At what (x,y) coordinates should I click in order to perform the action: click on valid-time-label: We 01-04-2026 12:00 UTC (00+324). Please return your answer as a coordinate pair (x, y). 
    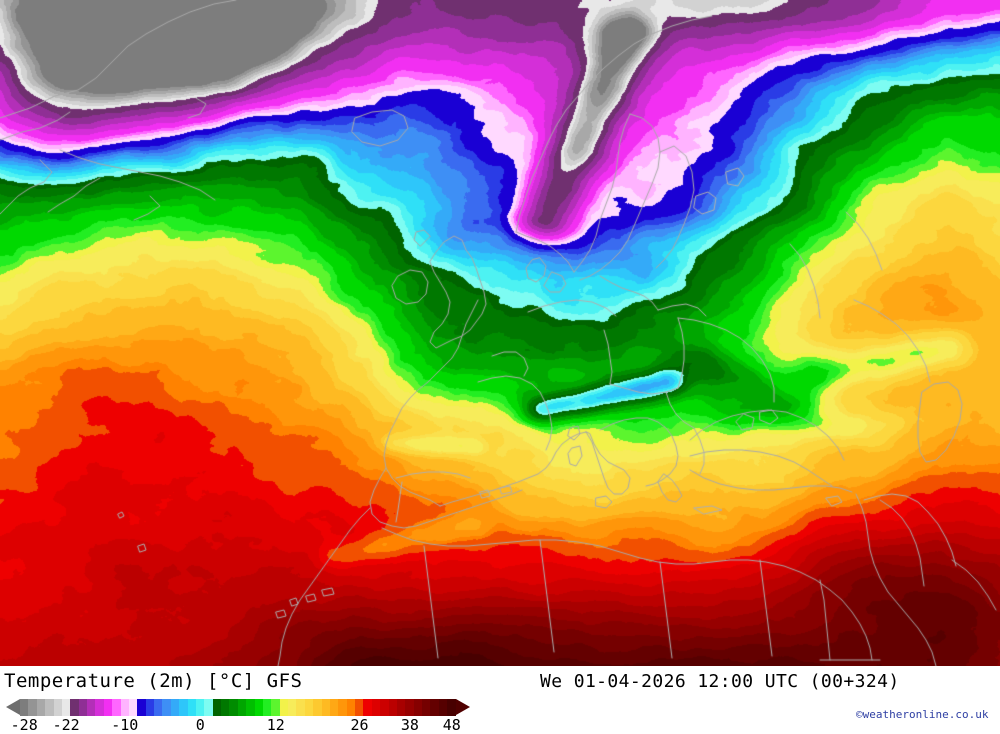
    Looking at the image, I should click on (720, 681).